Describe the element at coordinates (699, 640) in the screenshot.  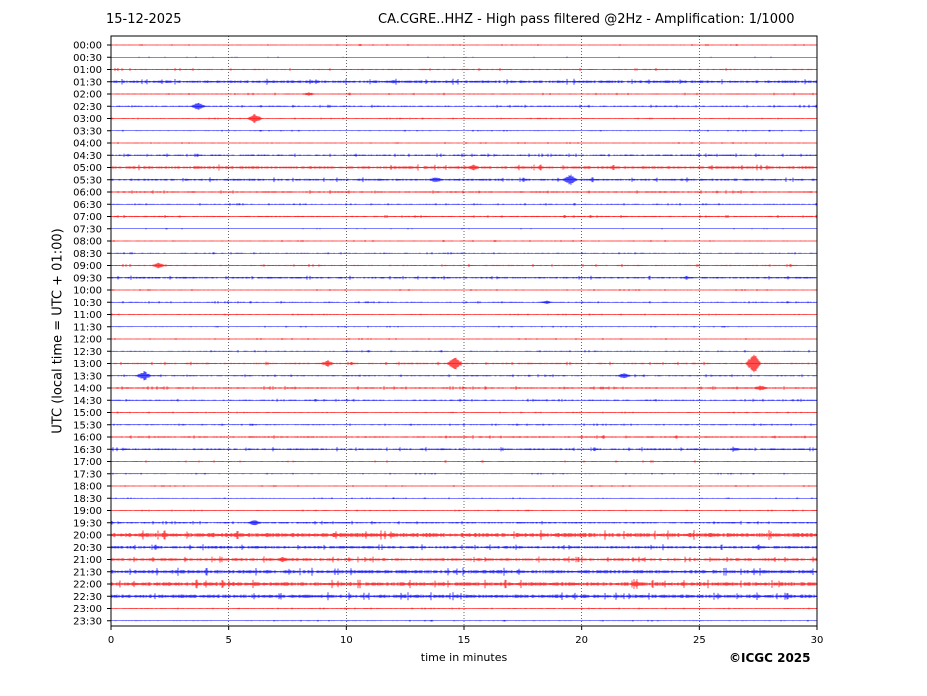
I see `x-tick-label-25: 25` at that location.